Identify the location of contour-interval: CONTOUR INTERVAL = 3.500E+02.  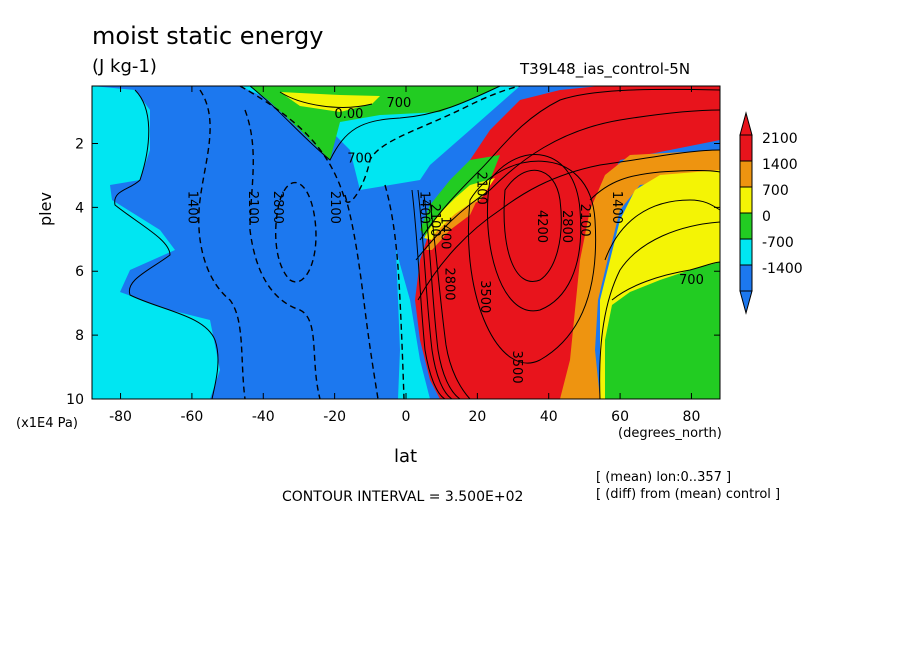
(403, 497).